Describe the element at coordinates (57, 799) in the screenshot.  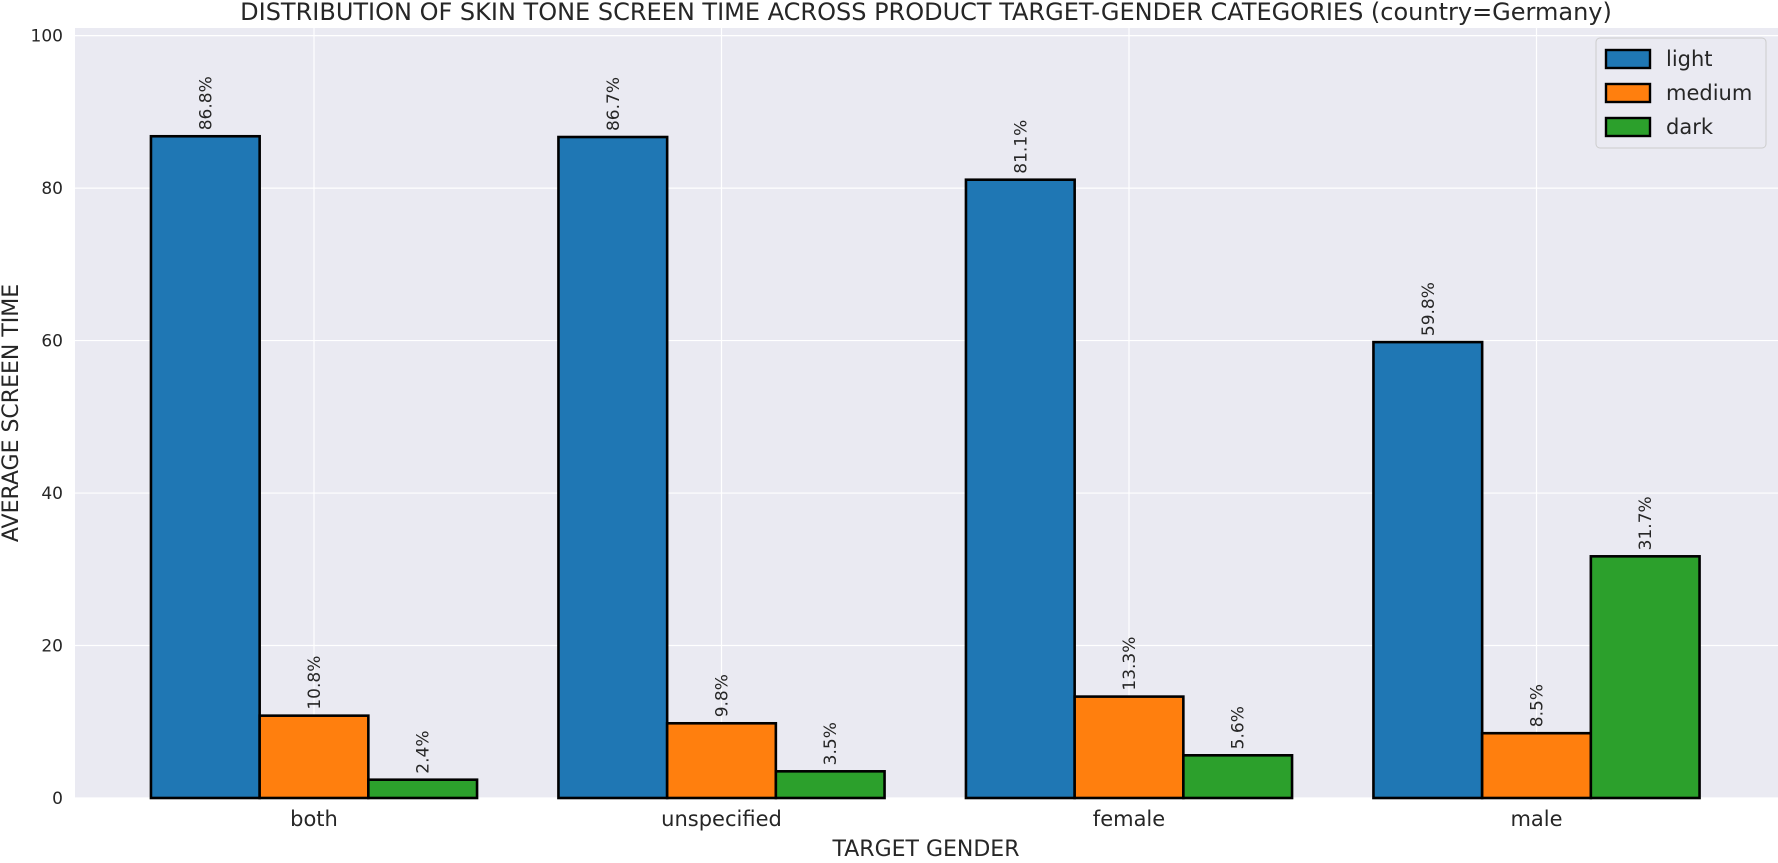
I see `y-tick-label: 0` at that location.